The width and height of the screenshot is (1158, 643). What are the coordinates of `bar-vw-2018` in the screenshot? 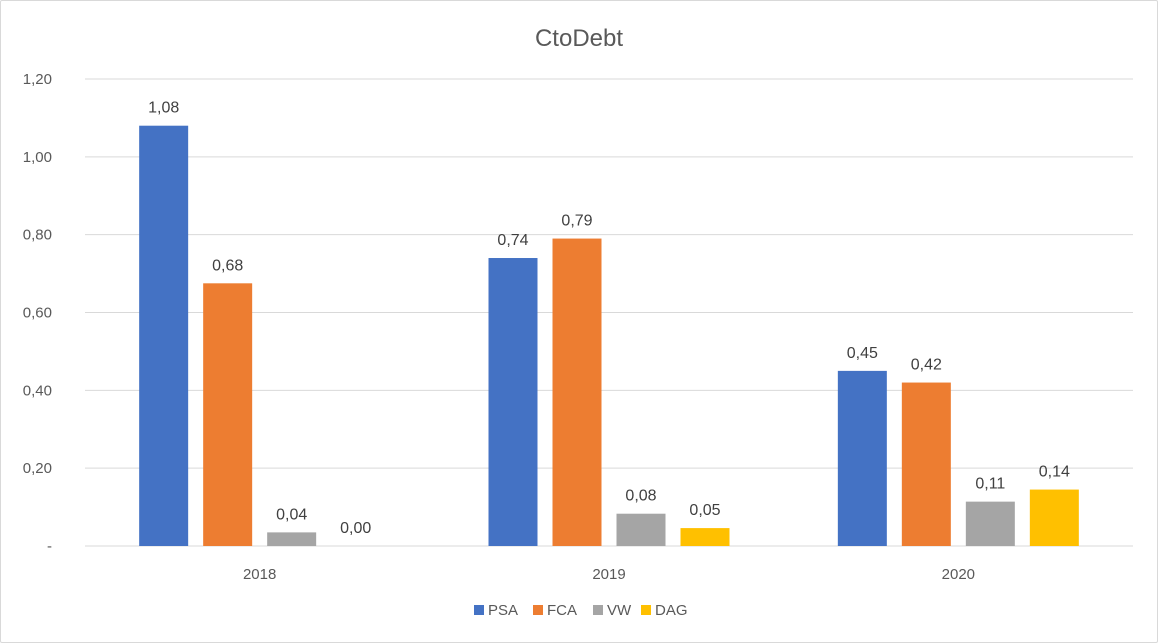 It's located at (292, 539).